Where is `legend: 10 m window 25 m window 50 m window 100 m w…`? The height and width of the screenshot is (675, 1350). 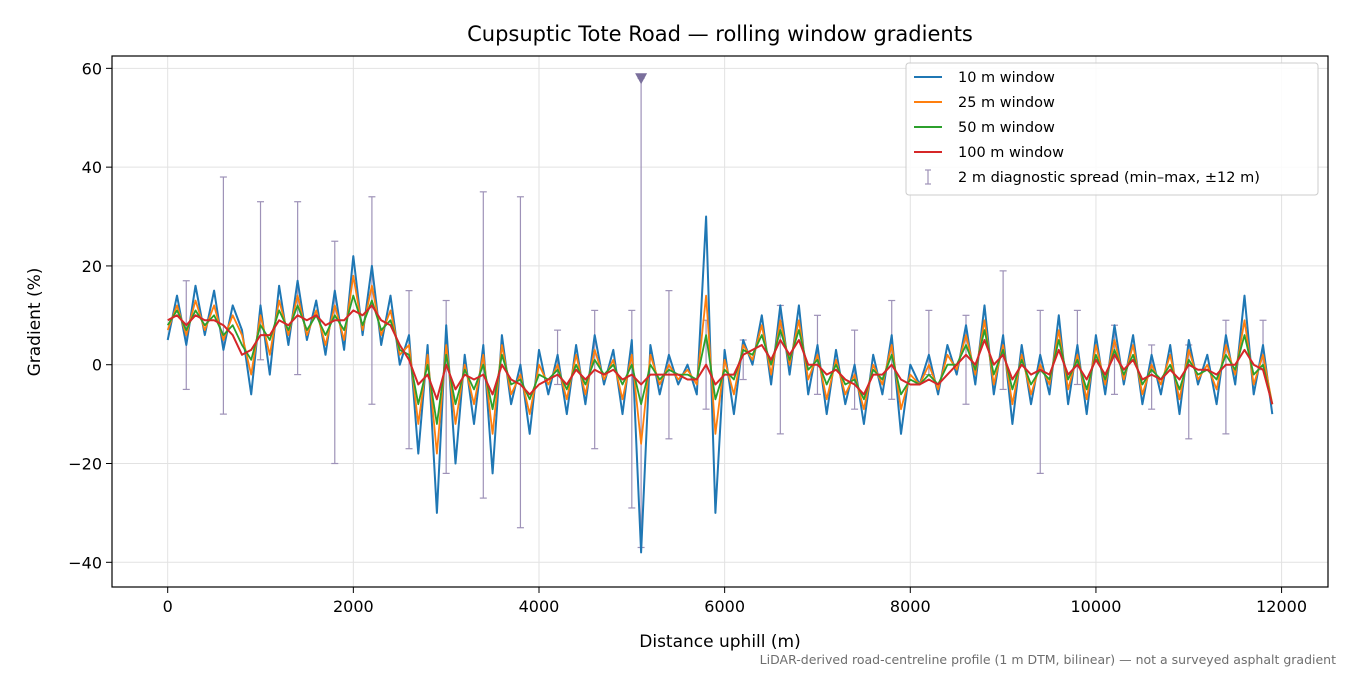 legend: 10 m window 25 m window 50 m window 100 m w… is located at coordinates (1112, 129).